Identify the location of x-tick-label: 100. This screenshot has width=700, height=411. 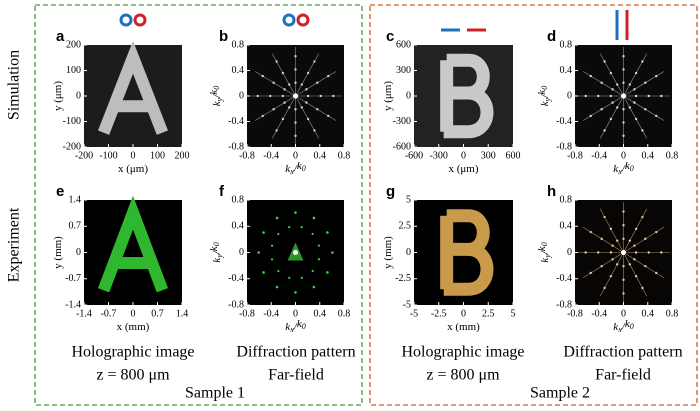
(157, 155).